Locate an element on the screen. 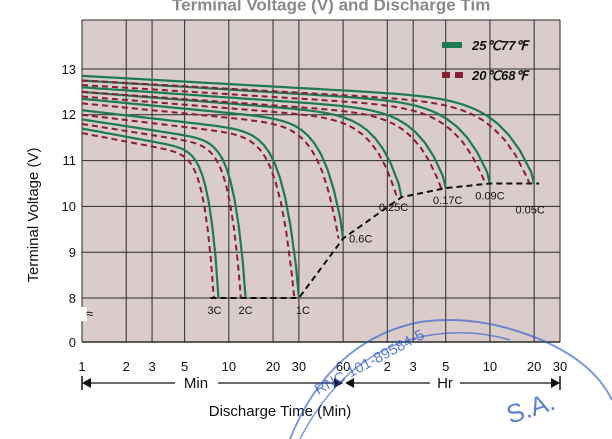 The image size is (612, 439). axis-break-gap is located at coordinates (83, 314).